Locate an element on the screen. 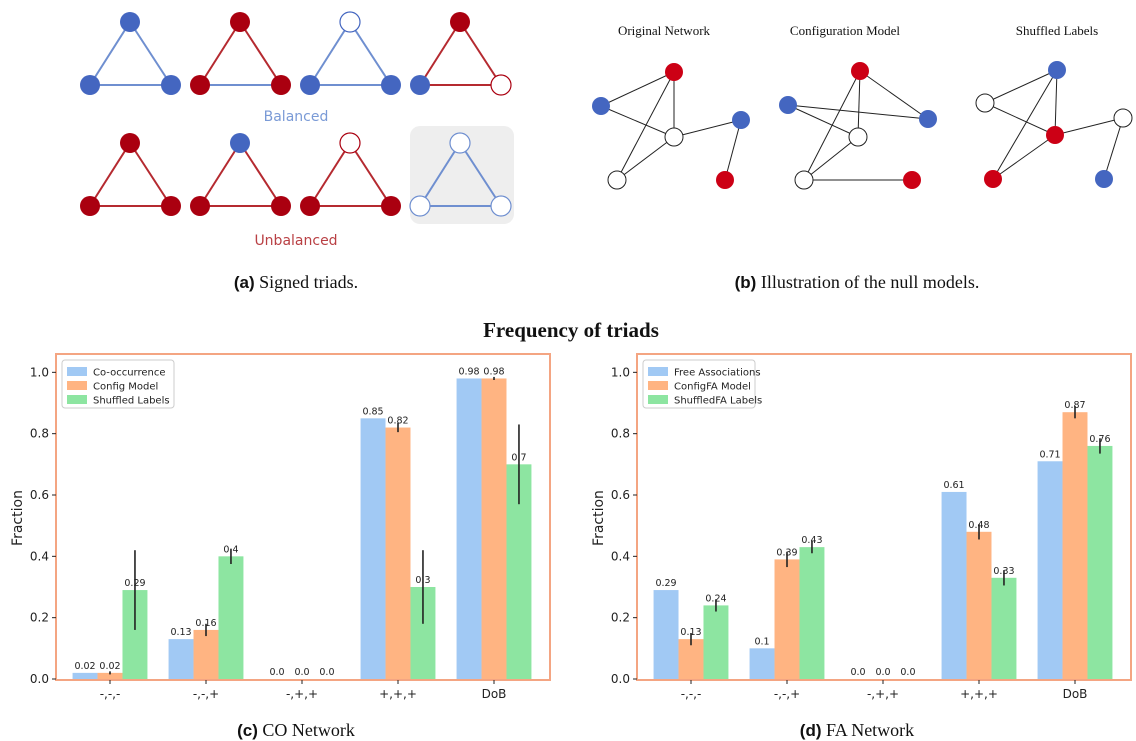 This screenshot has height=741, width=1136. figure-title: Frequency of triads is located at coordinates (571, 330).